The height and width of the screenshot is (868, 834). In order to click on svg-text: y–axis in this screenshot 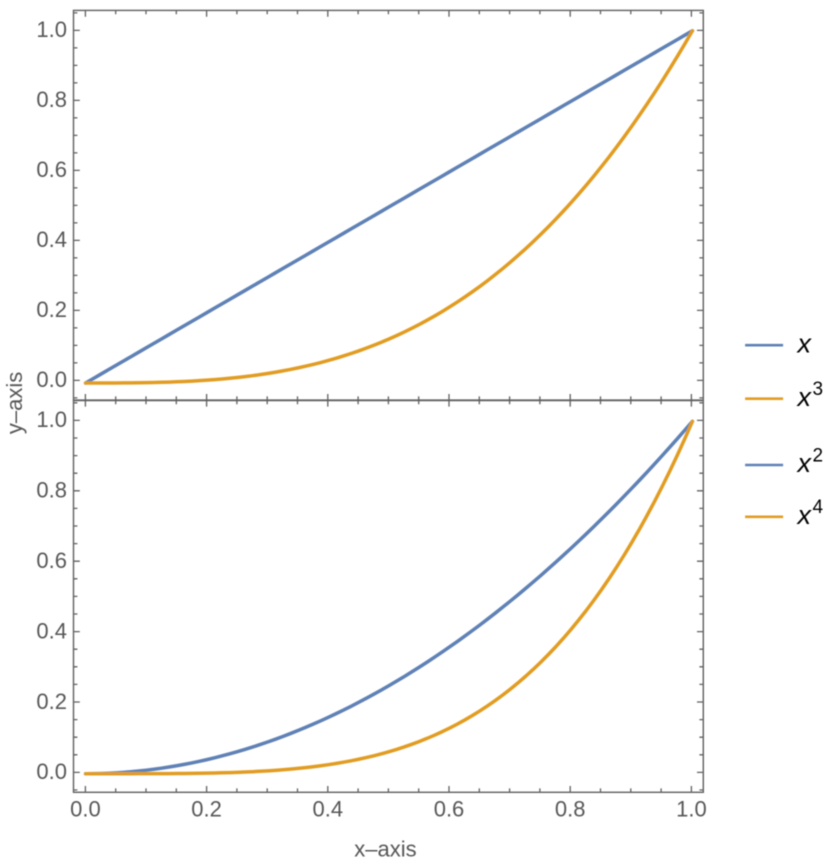, I will do `click(14, 403)`.